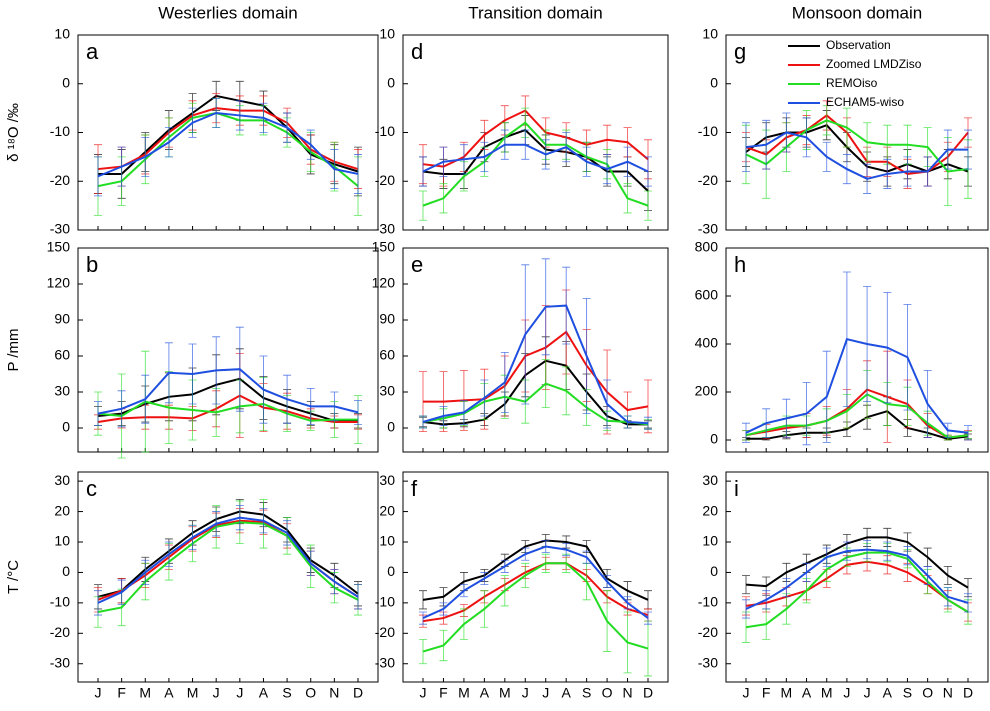 The width and height of the screenshot is (990, 711). I want to click on column-title: Transition domain, so click(535, 12).